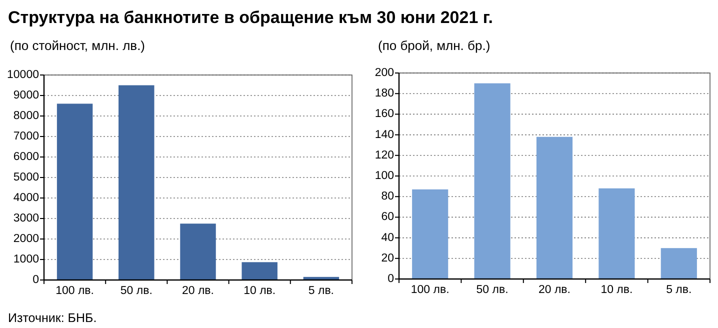 The height and width of the screenshot is (328, 718). I want to click on y-tick-label: 2000, so click(26, 239).